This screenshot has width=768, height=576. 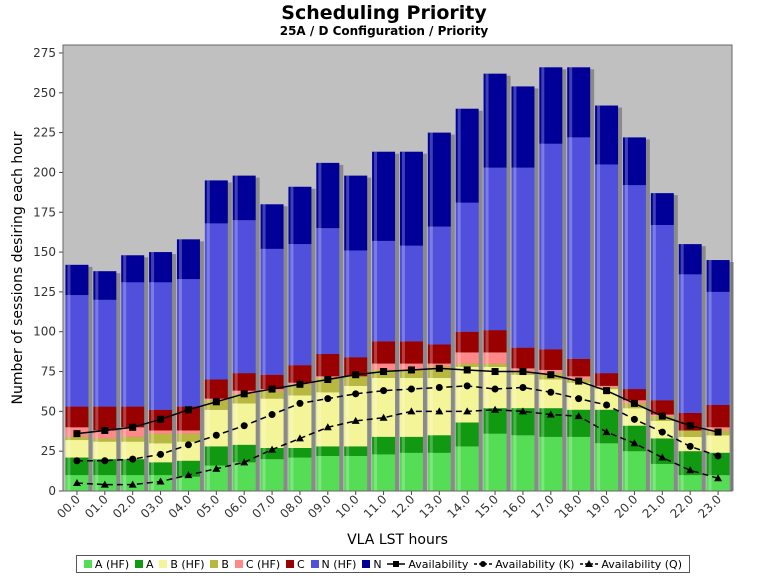 What do you see at coordinates (124, 506) in the screenshot?
I see `x-tick-label: 02.0` at bounding box center [124, 506].